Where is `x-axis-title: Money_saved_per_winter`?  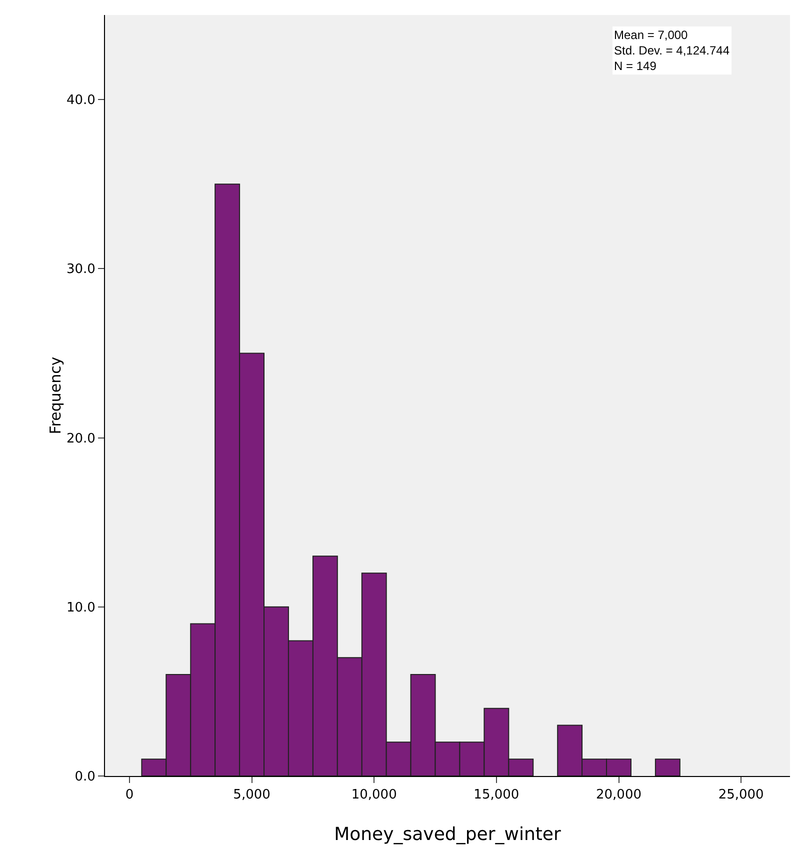
x-axis-title: Money_saved_per_winter is located at coordinates (448, 834).